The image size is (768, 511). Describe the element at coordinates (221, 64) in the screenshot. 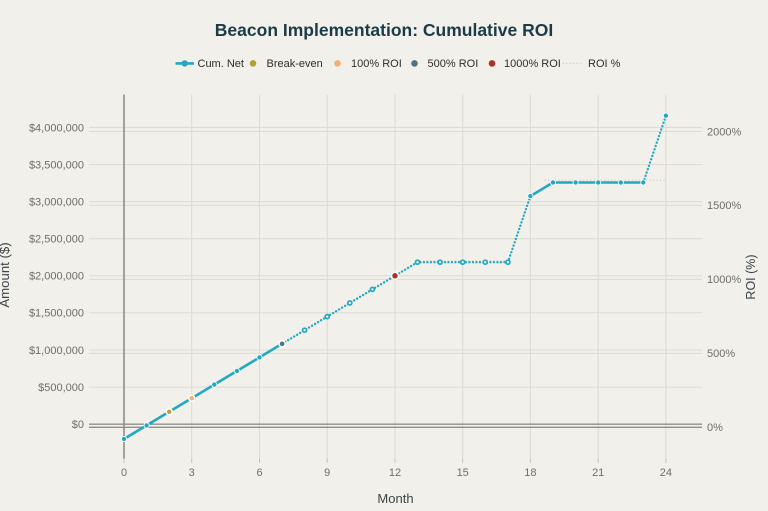

I see `svg-text: Cum. Net` at that location.